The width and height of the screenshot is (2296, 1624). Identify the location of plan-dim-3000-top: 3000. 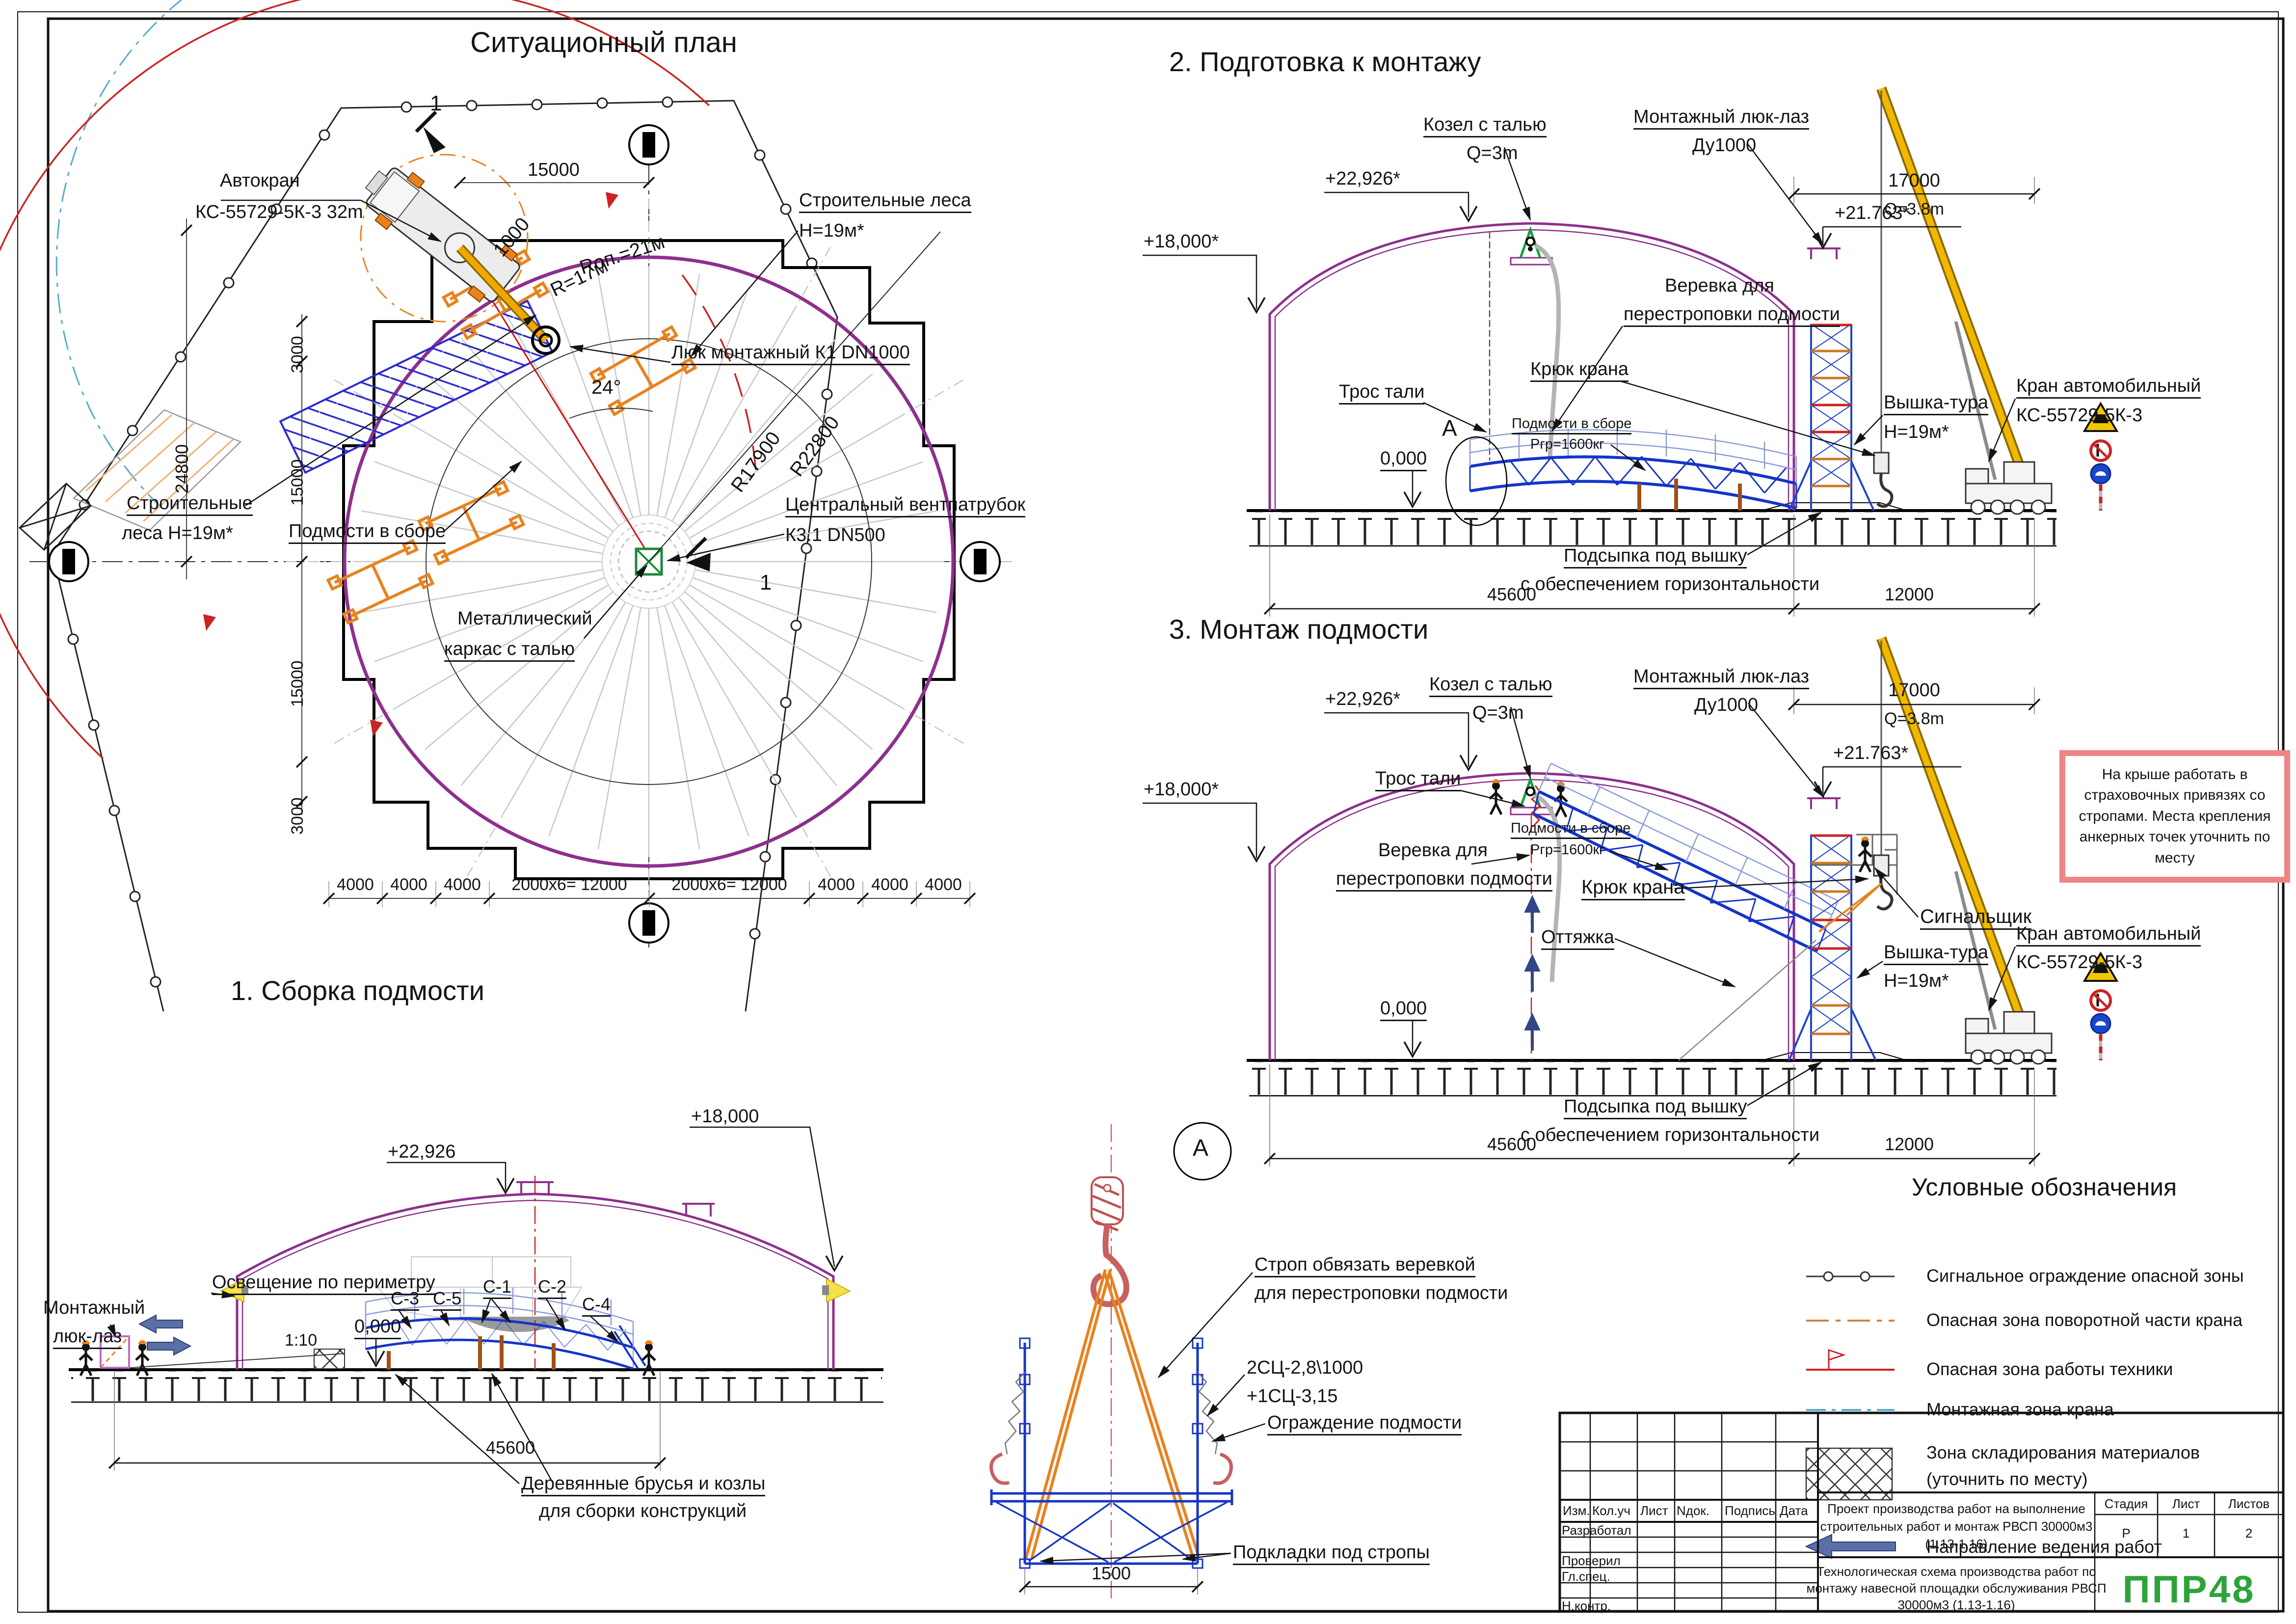
(298, 354).